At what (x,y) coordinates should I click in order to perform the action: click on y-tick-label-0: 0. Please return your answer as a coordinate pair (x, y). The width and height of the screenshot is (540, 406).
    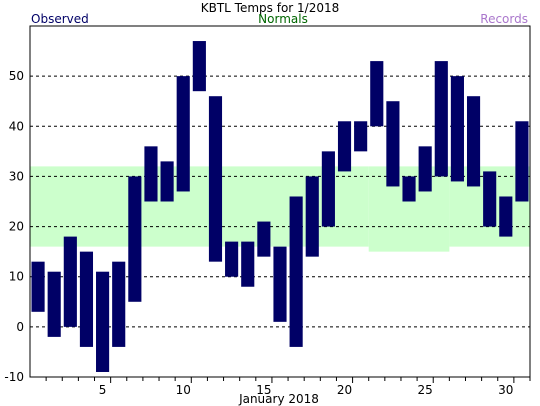
    Looking at the image, I should click on (20, 327).